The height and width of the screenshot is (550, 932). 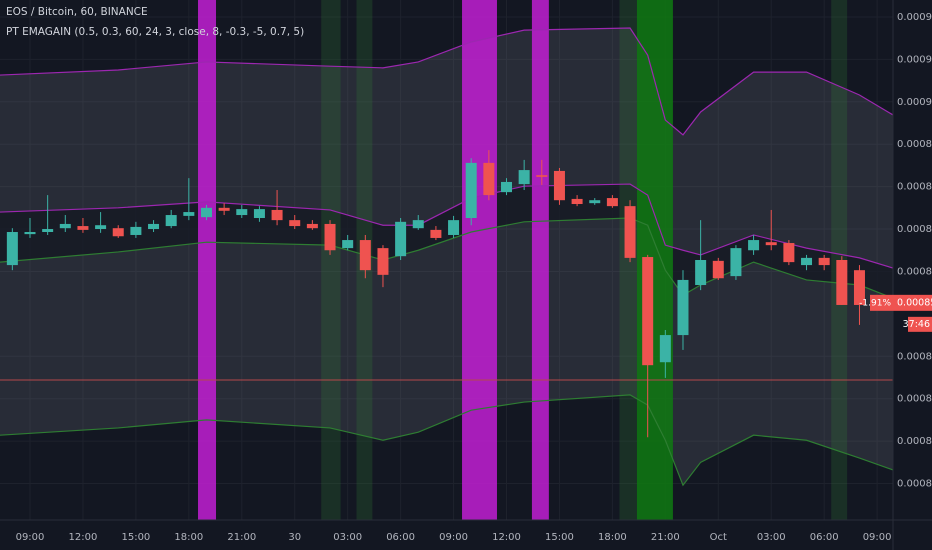 What do you see at coordinates (718, 537) in the screenshot?
I see `x-tick-label: Oct` at bounding box center [718, 537].